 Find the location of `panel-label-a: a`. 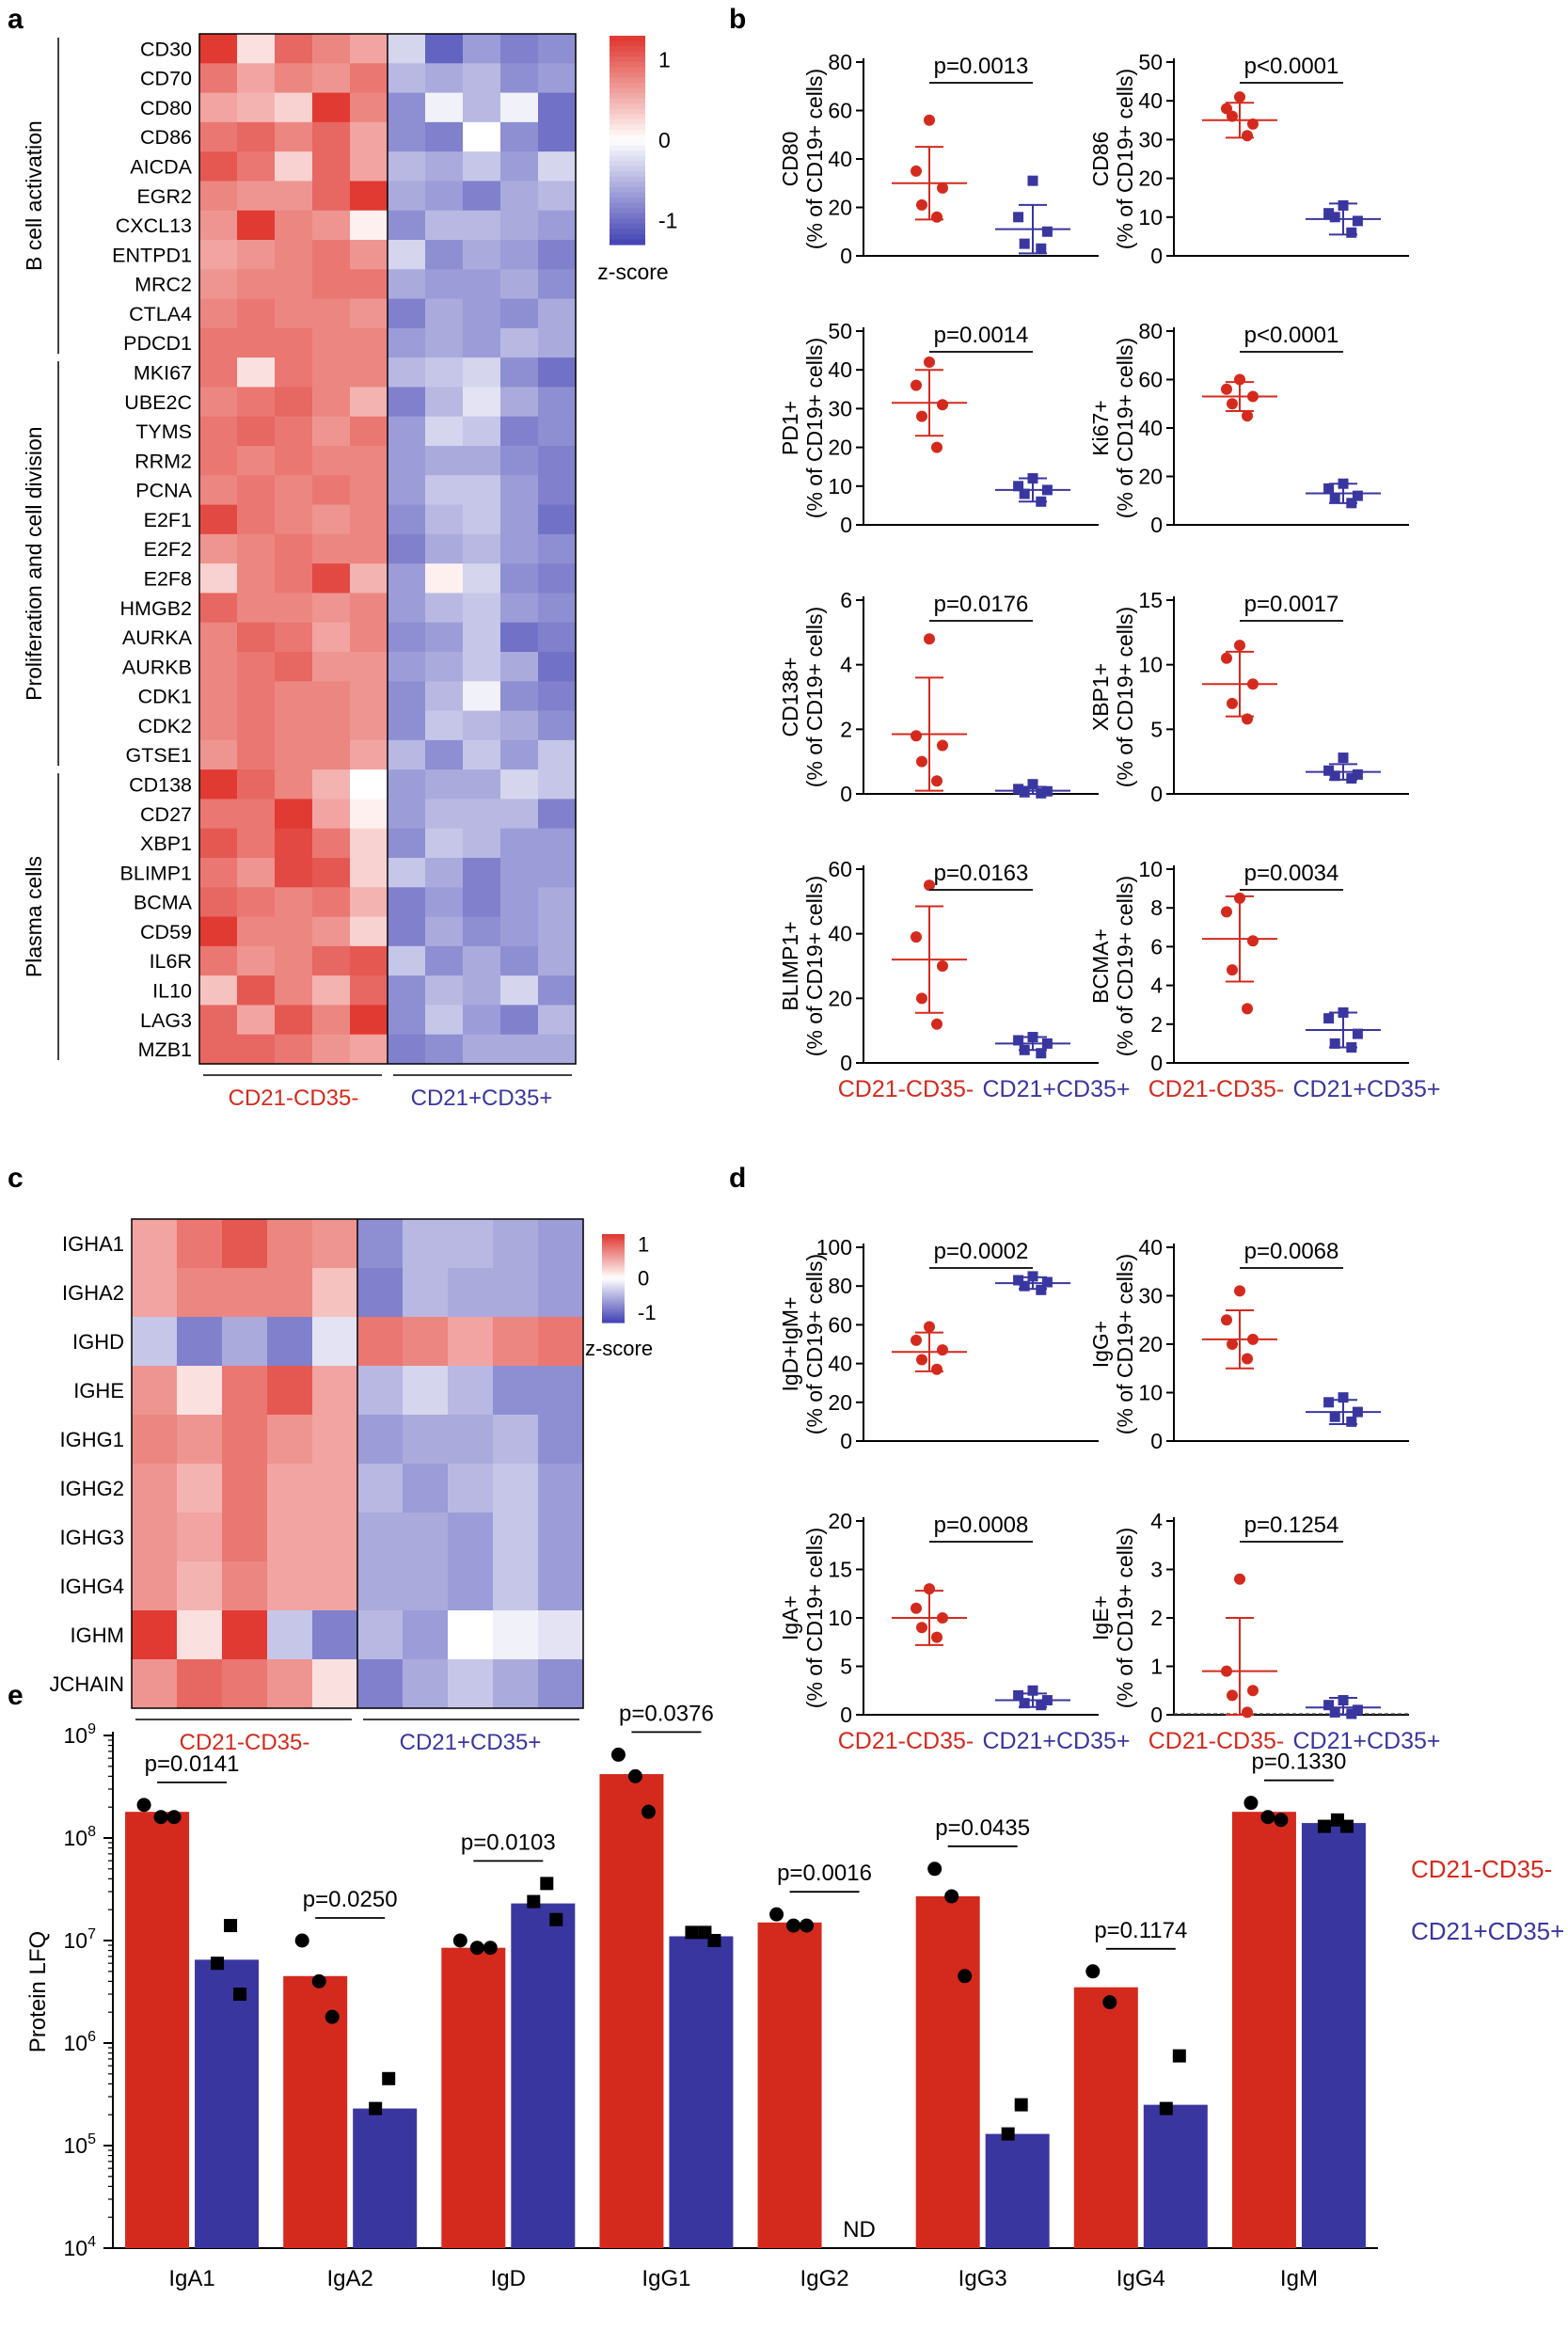

panel-label-a: a is located at coordinates (16, 19).